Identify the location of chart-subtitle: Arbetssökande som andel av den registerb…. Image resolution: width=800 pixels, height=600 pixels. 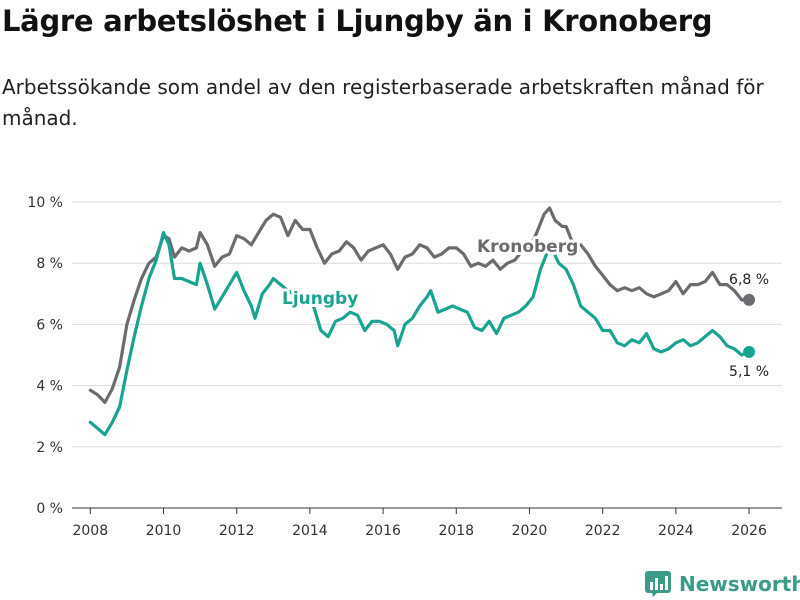
(383, 102).